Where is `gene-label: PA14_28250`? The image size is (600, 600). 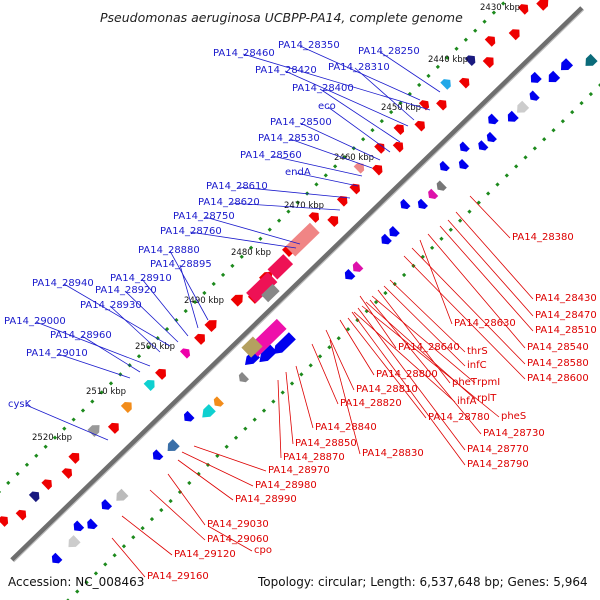
gene-label: PA14_28250 is located at coordinates (389, 51).